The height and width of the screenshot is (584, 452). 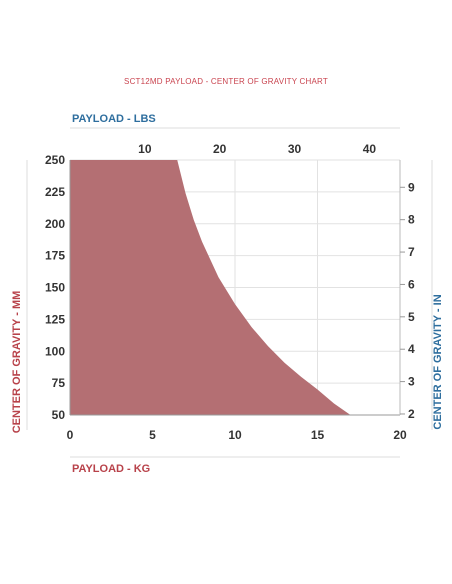 What do you see at coordinates (70, 435) in the screenshot?
I see `x-tick-label: 0` at bounding box center [70, 435].